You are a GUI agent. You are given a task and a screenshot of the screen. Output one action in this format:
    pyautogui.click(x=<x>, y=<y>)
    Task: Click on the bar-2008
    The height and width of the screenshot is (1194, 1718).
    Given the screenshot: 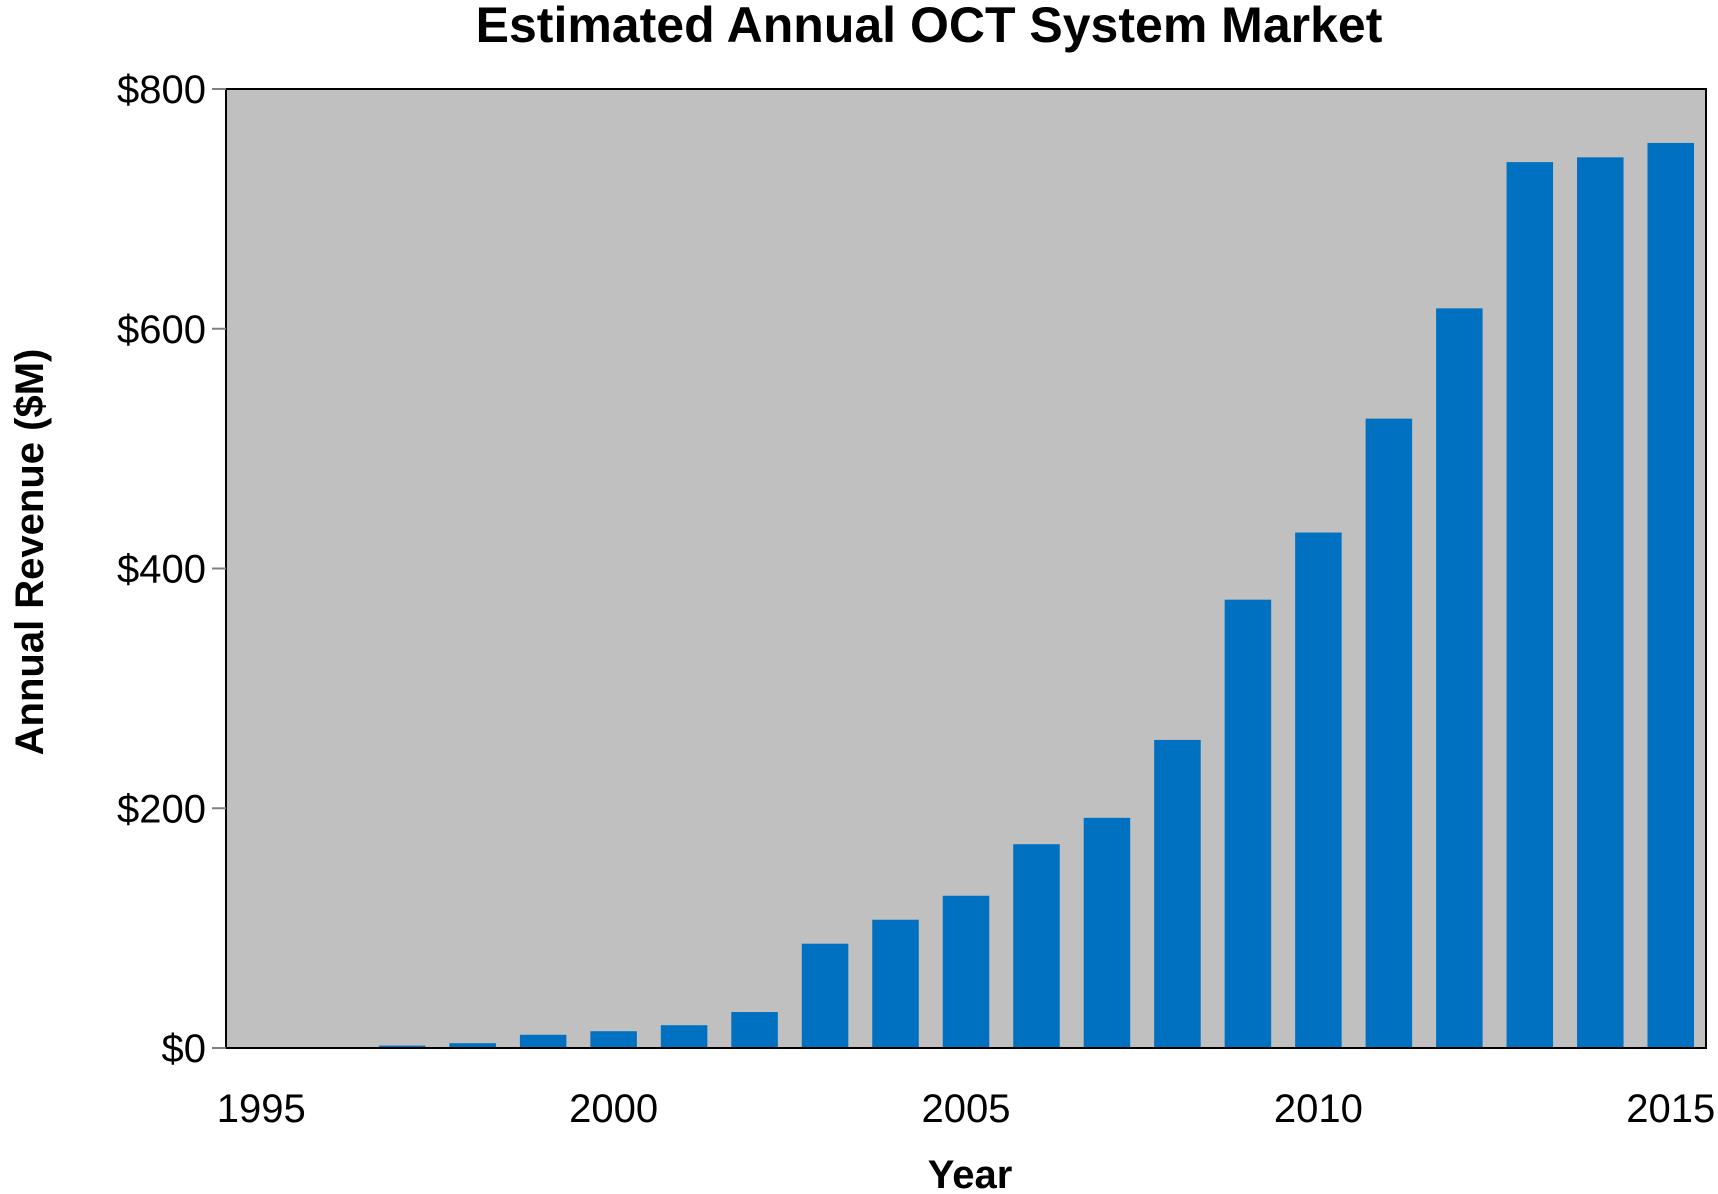 What is the action you would take?
    pyautogui.click(x=1177, y=893)
    